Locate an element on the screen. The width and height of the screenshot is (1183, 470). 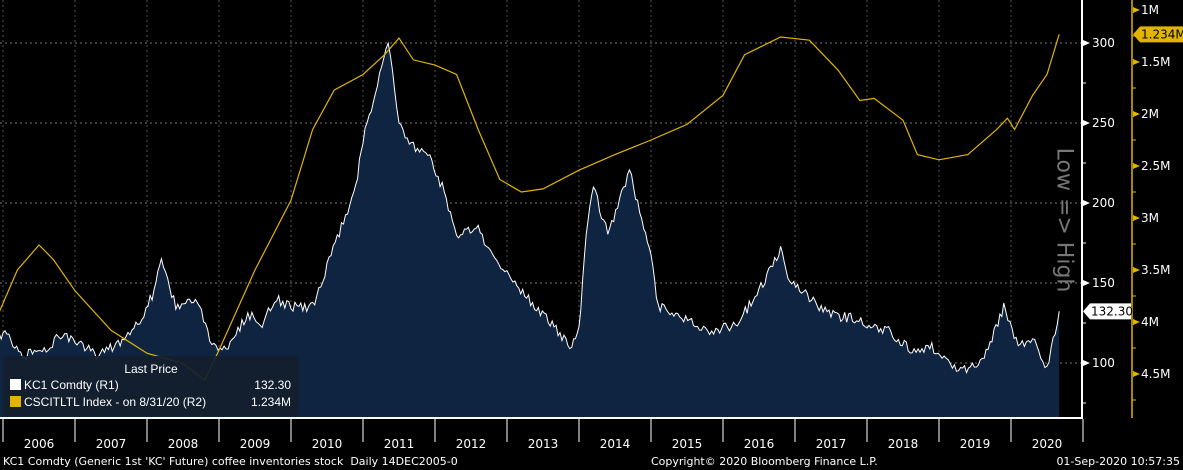
x-tick-label: 2012 is located at coordinates (471, 444).